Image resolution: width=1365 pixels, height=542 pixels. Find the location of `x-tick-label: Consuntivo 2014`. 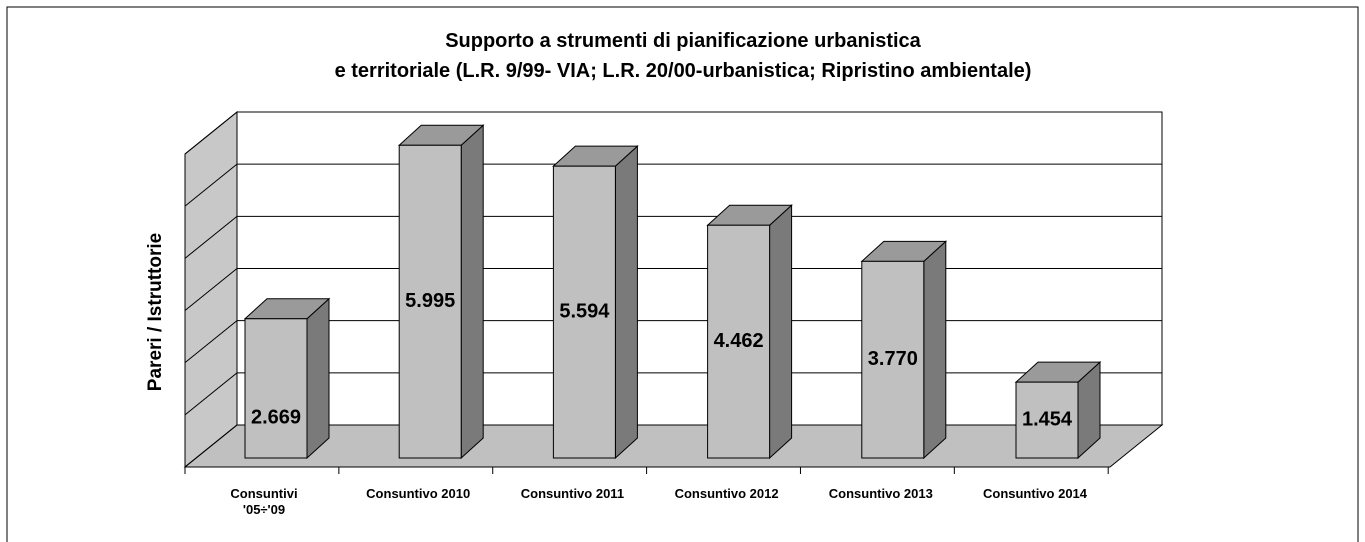

x-tick-label: Consuntivo 2014 is located at coordinates (1035, 493).